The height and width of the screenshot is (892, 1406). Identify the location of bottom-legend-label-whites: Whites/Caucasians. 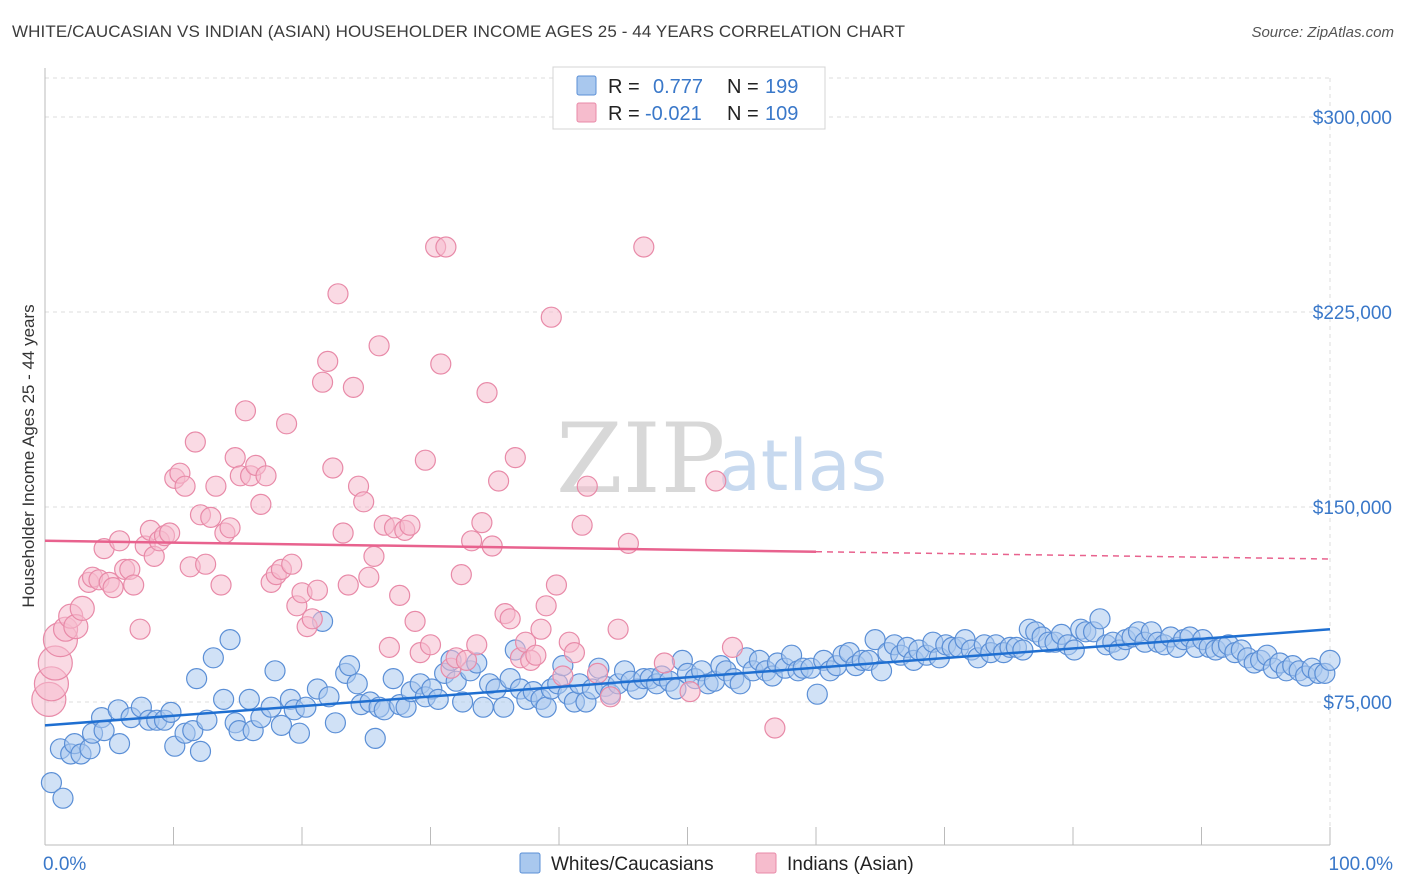
(632, 864).